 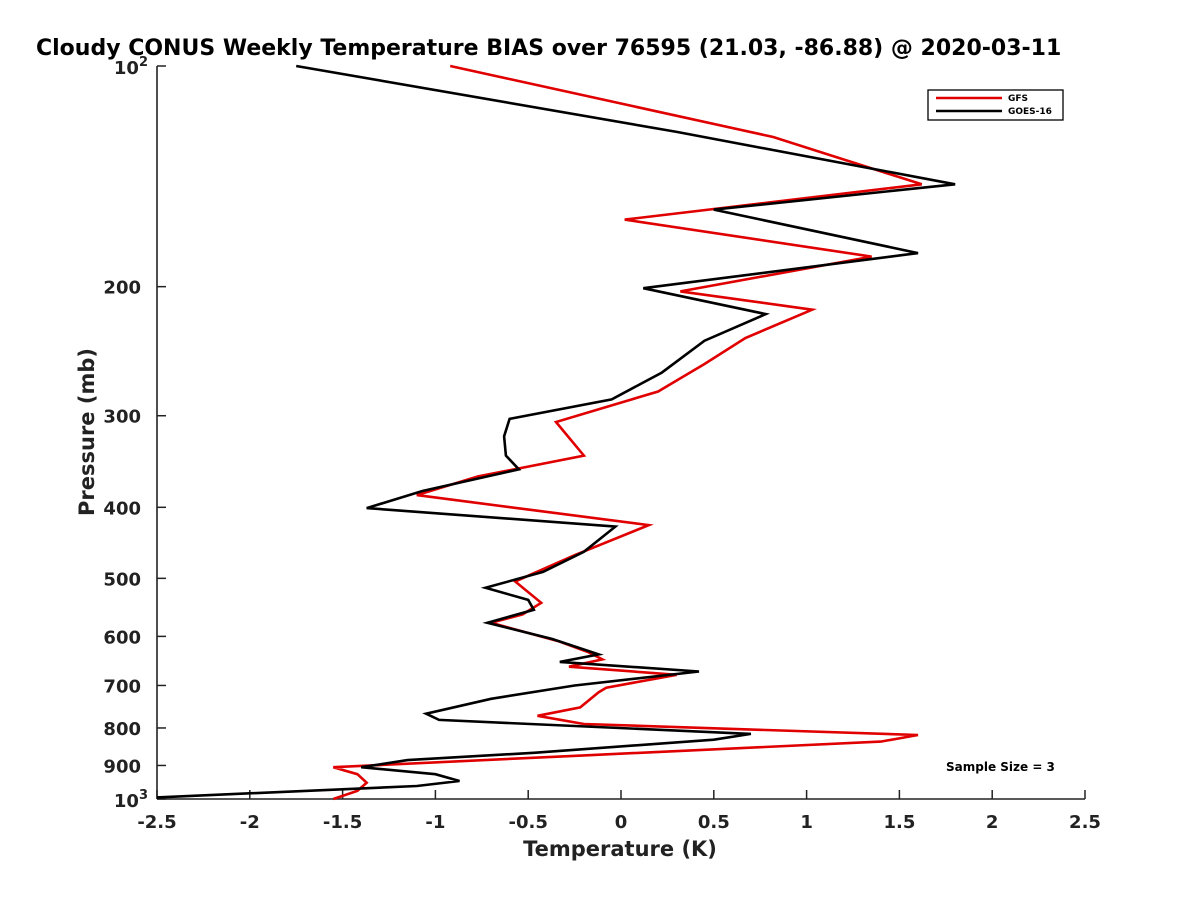 I want to click on x-tick-label: 0, so click(x=621, y=822).